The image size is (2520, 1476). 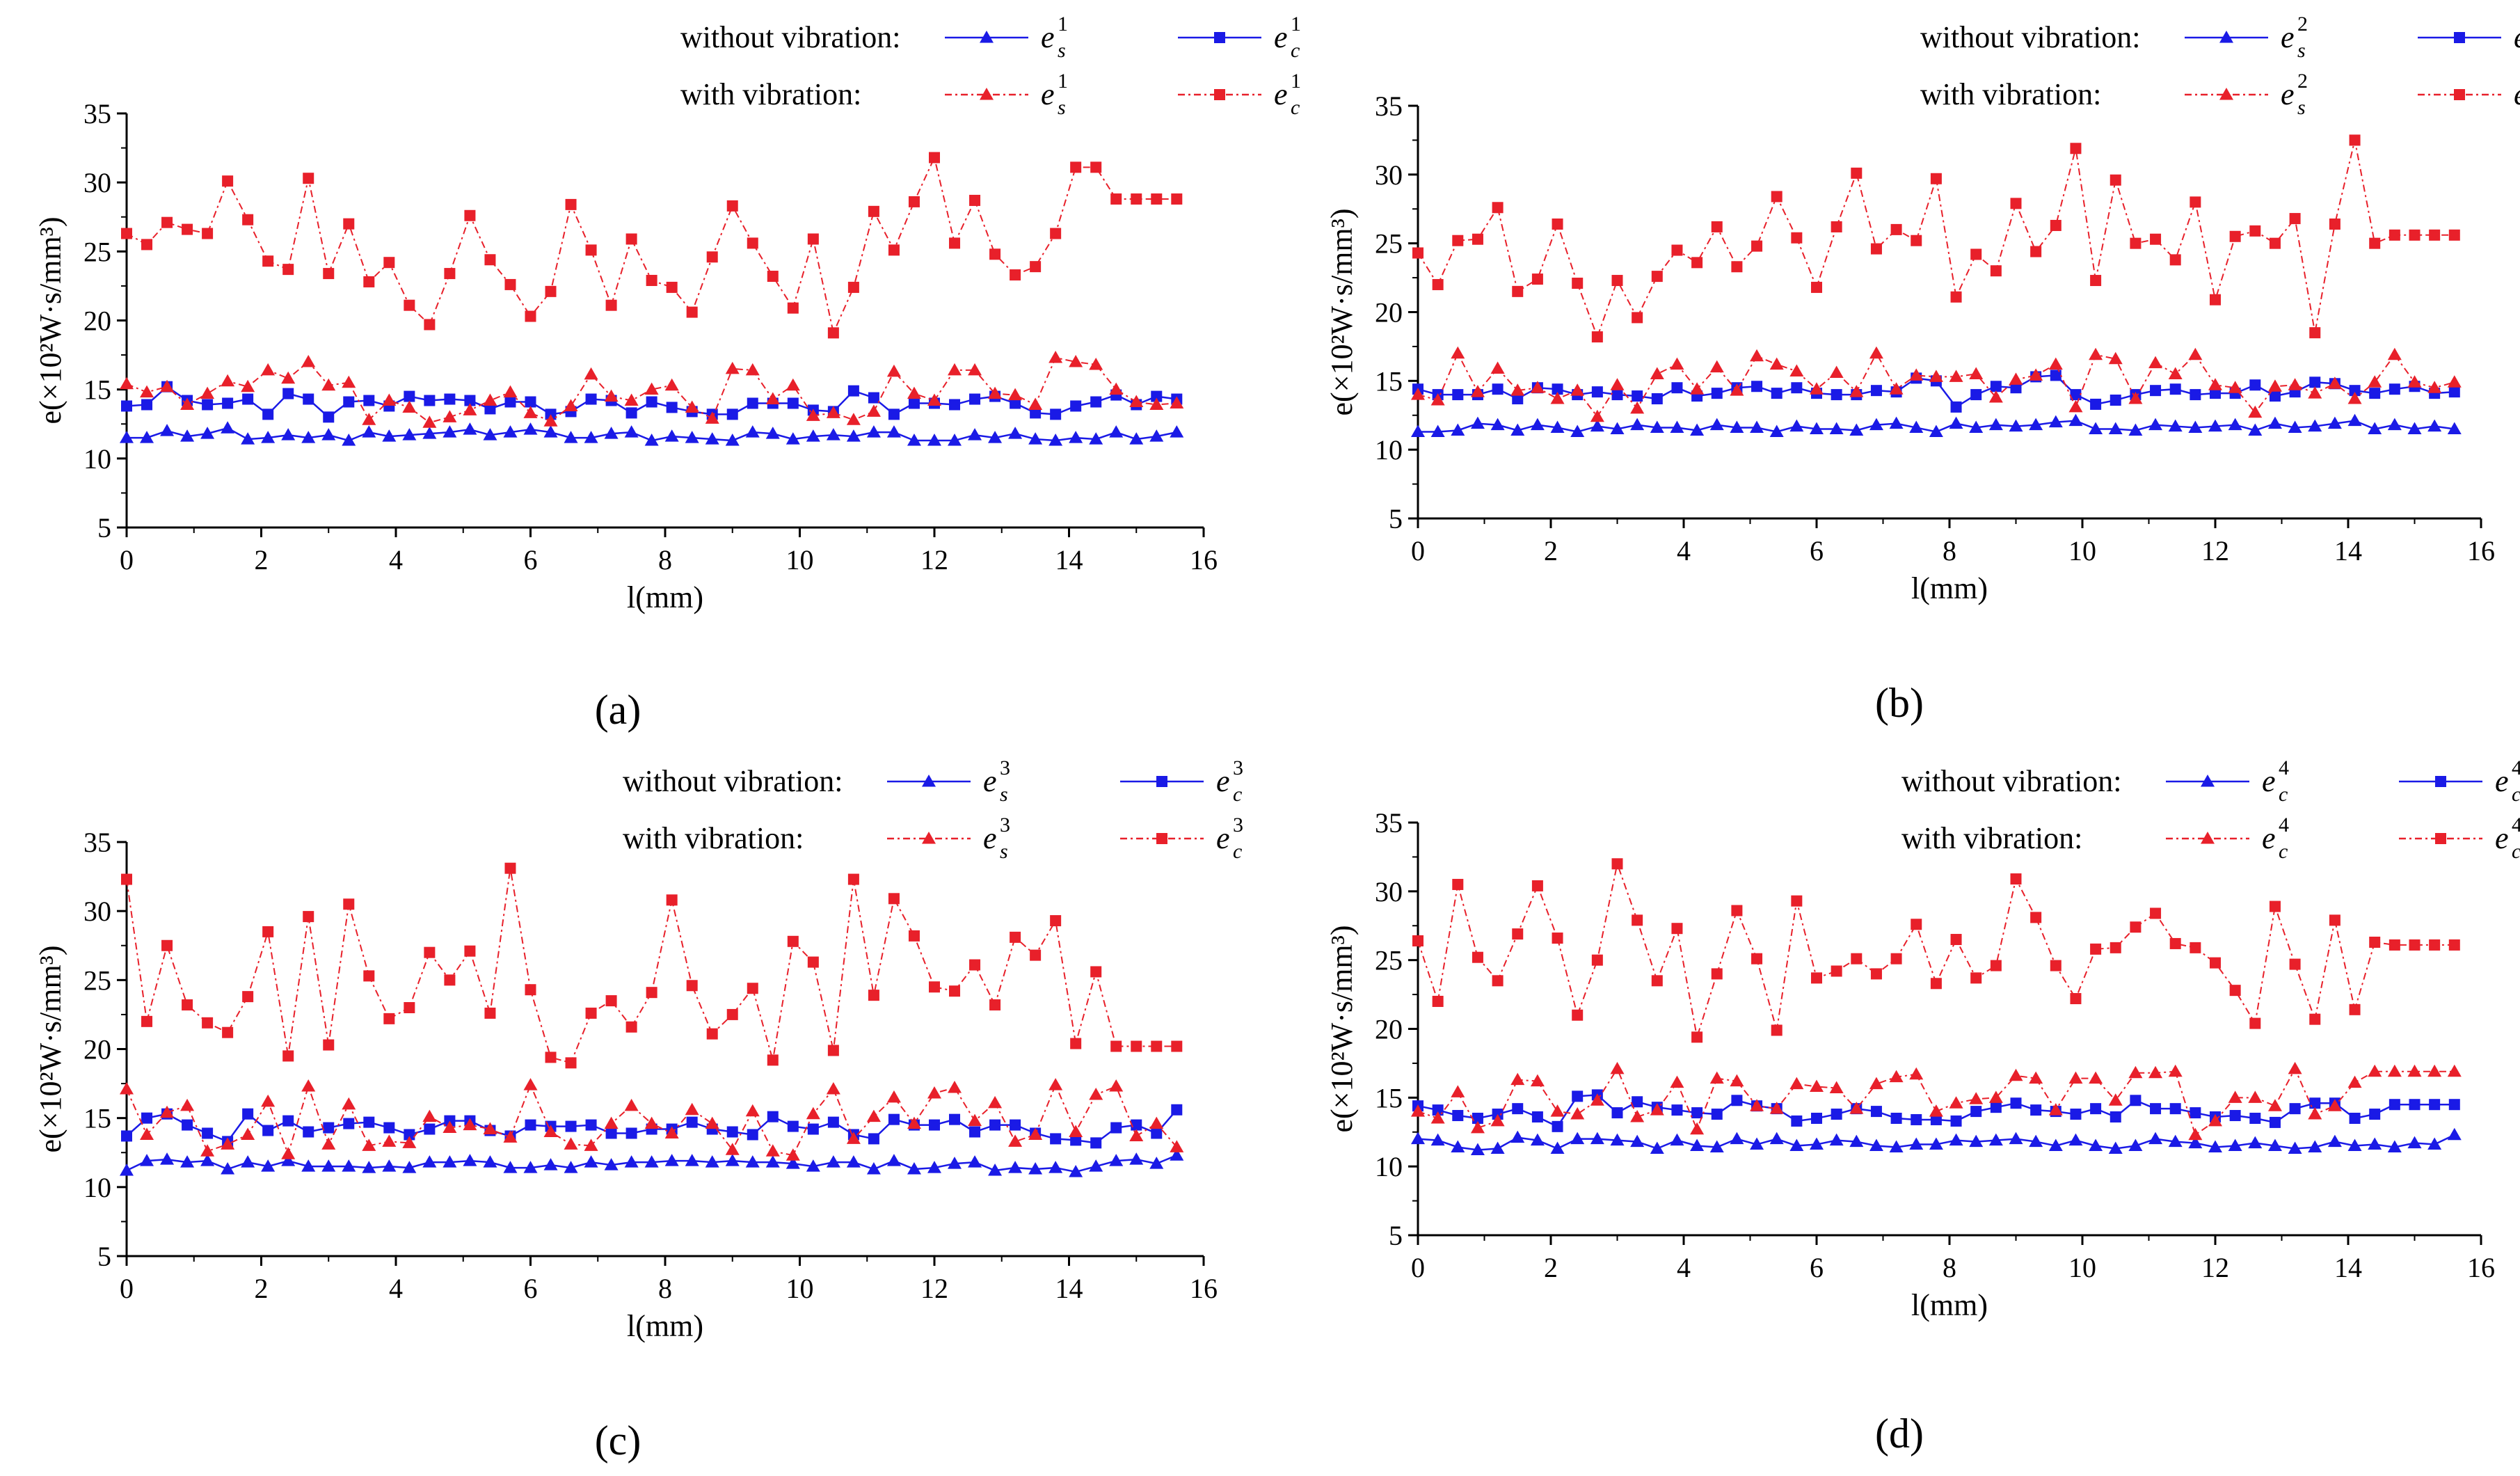 What do you see at coordinates (2082, 1267) in the screenshot?
I see `x-tick-label: 10` at bounding box center [2082, 1267].